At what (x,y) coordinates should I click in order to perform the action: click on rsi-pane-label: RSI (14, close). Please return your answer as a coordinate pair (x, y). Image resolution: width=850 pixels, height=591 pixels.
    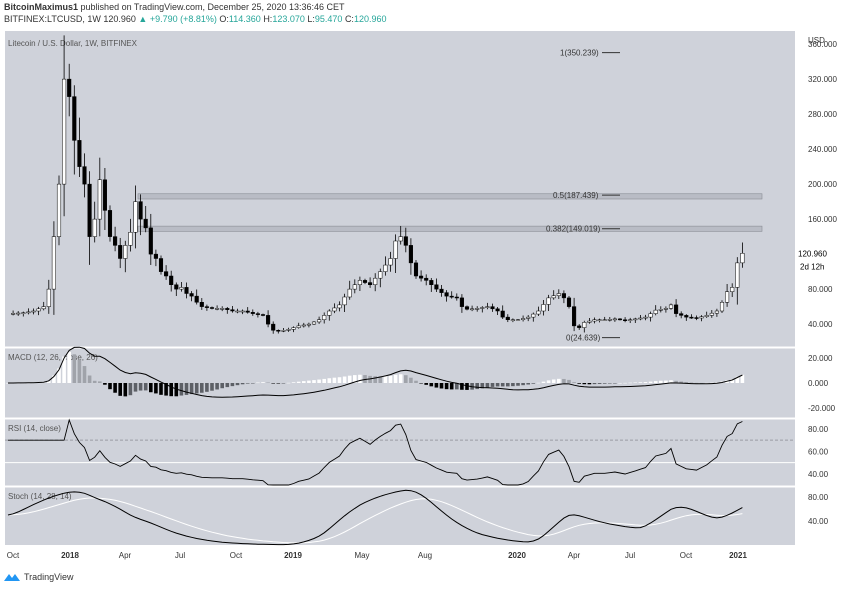
    Looking at the image, I should click on (34, 428).